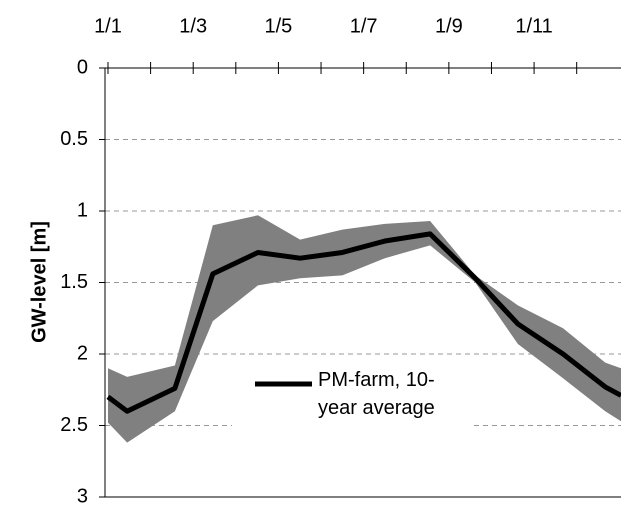  What do you see at coordinates (82, 67) in the screenshot?
I see `y-tick-label: 0` at bounding box center [82, 67].